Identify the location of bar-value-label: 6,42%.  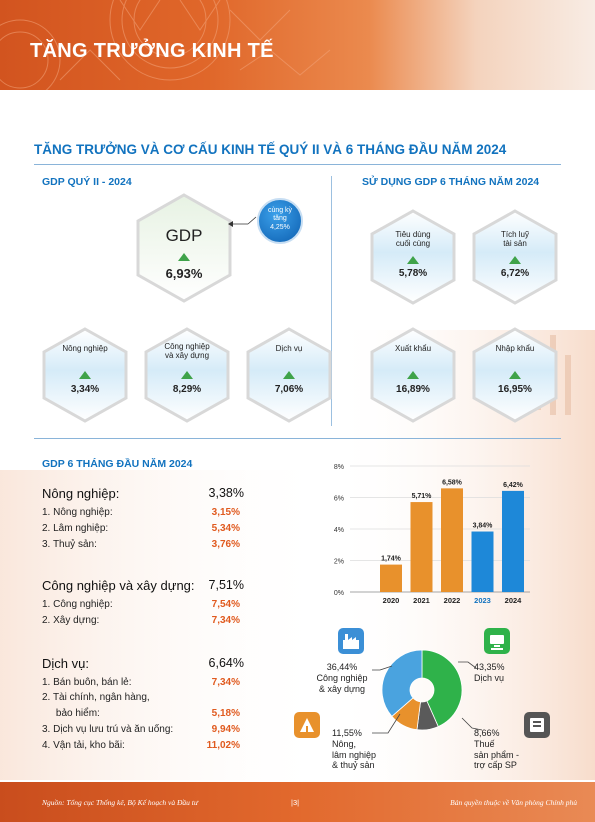
(513, 485).